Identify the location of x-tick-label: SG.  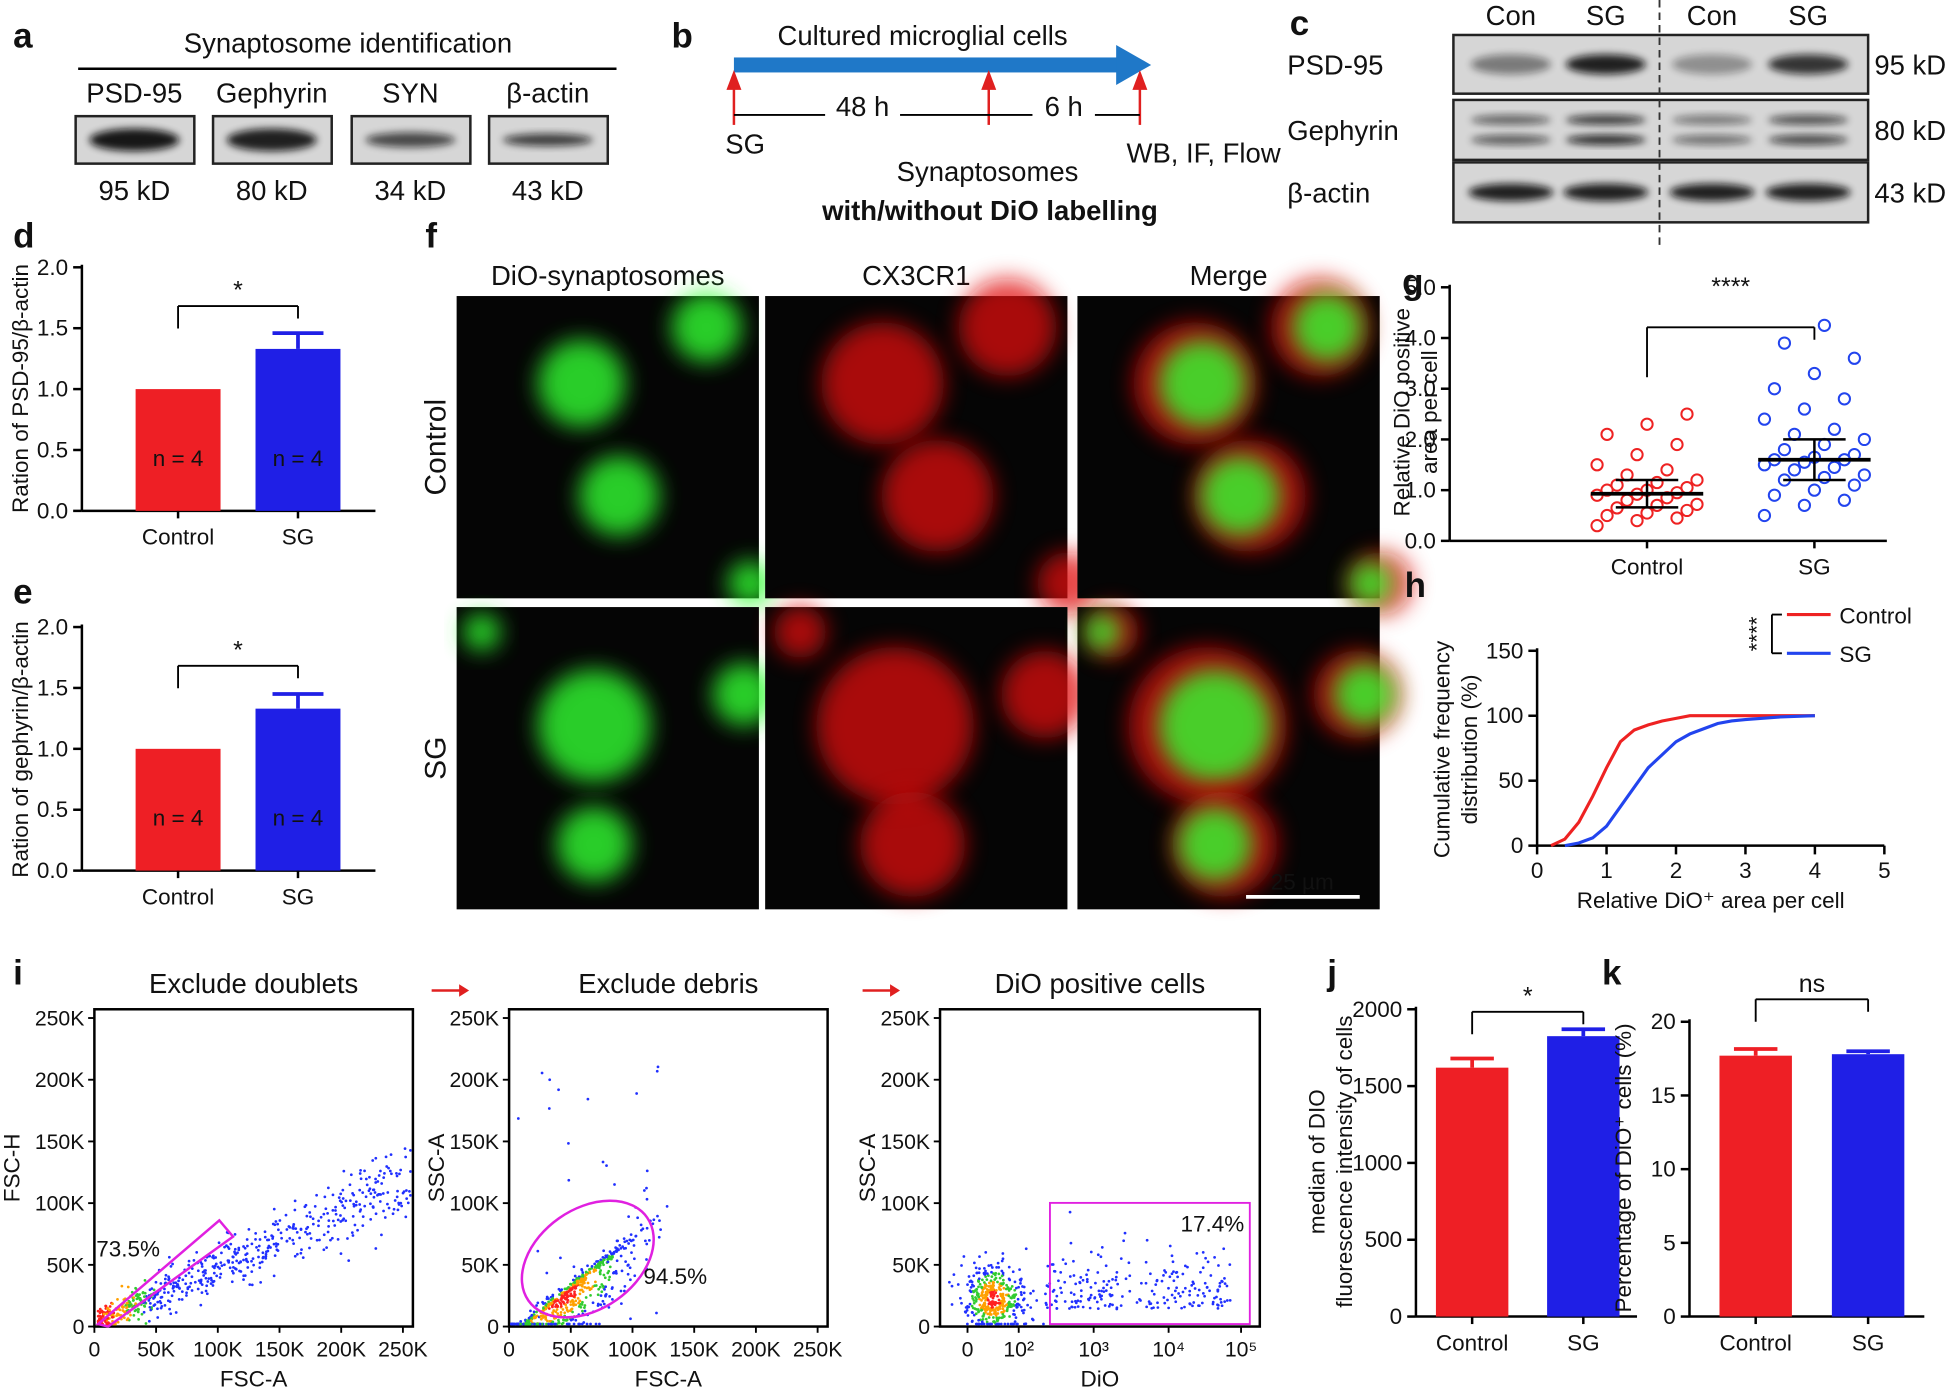
(1814, 567).